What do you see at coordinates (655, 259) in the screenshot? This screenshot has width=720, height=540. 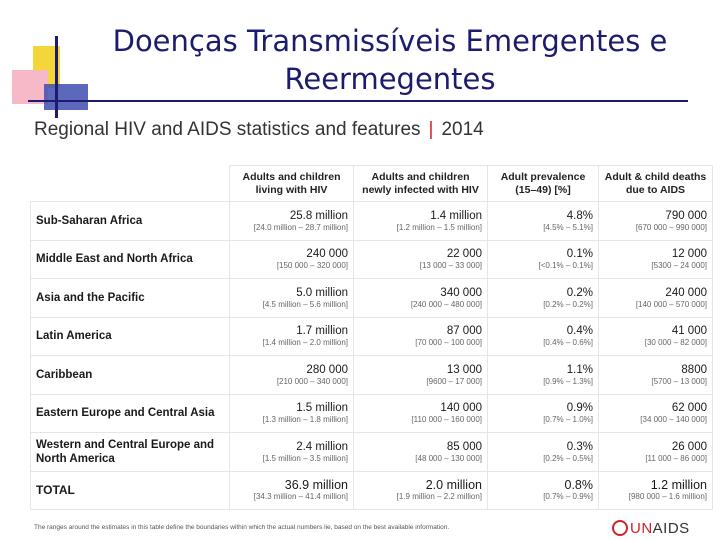 I see `stat-cell: 12 000 [5300 – 24 000]` at bounding box center [655, 259].